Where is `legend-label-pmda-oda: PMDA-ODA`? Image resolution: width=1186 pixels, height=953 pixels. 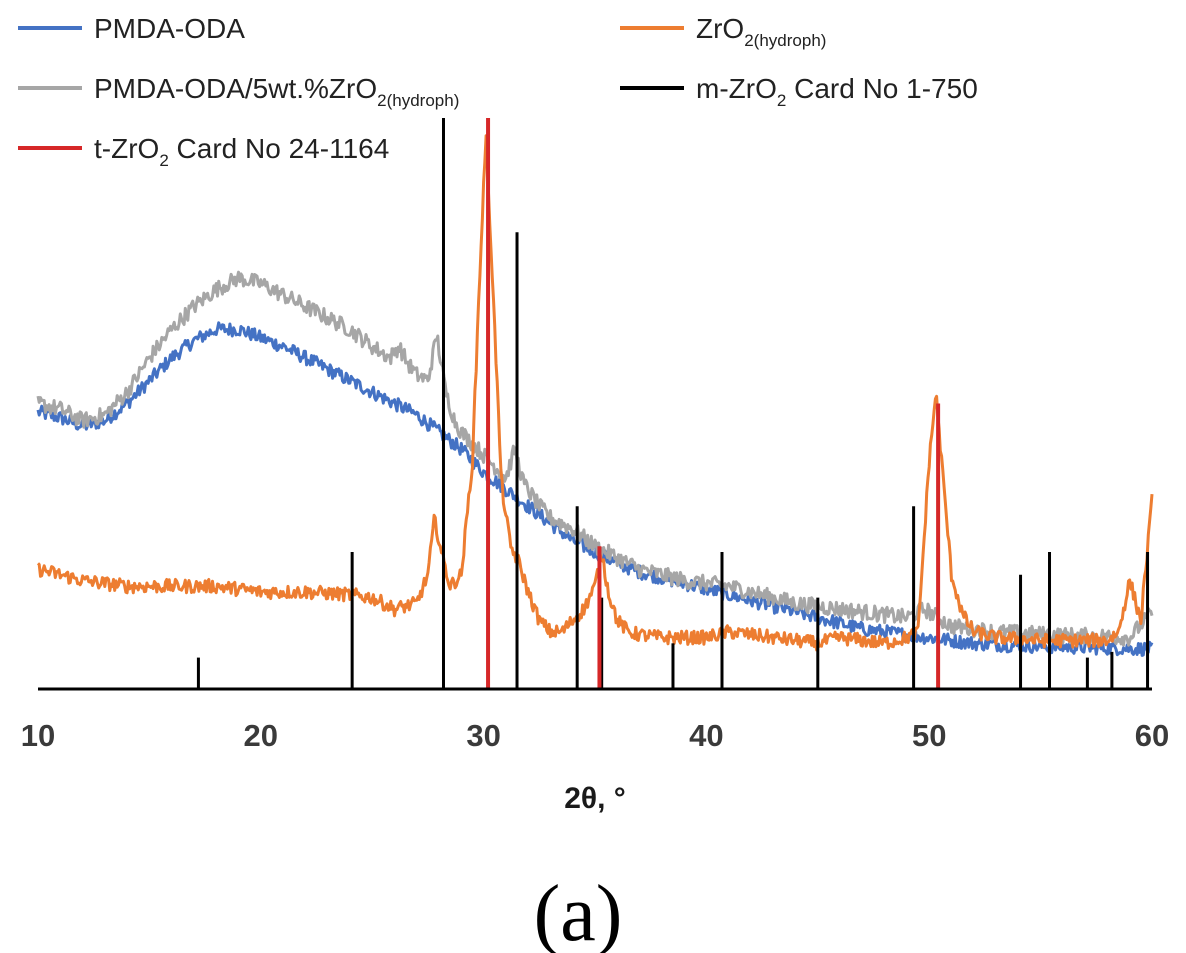
legend-label-pmda-oda: PMDA-ODA is located at coordinates (169, 28).